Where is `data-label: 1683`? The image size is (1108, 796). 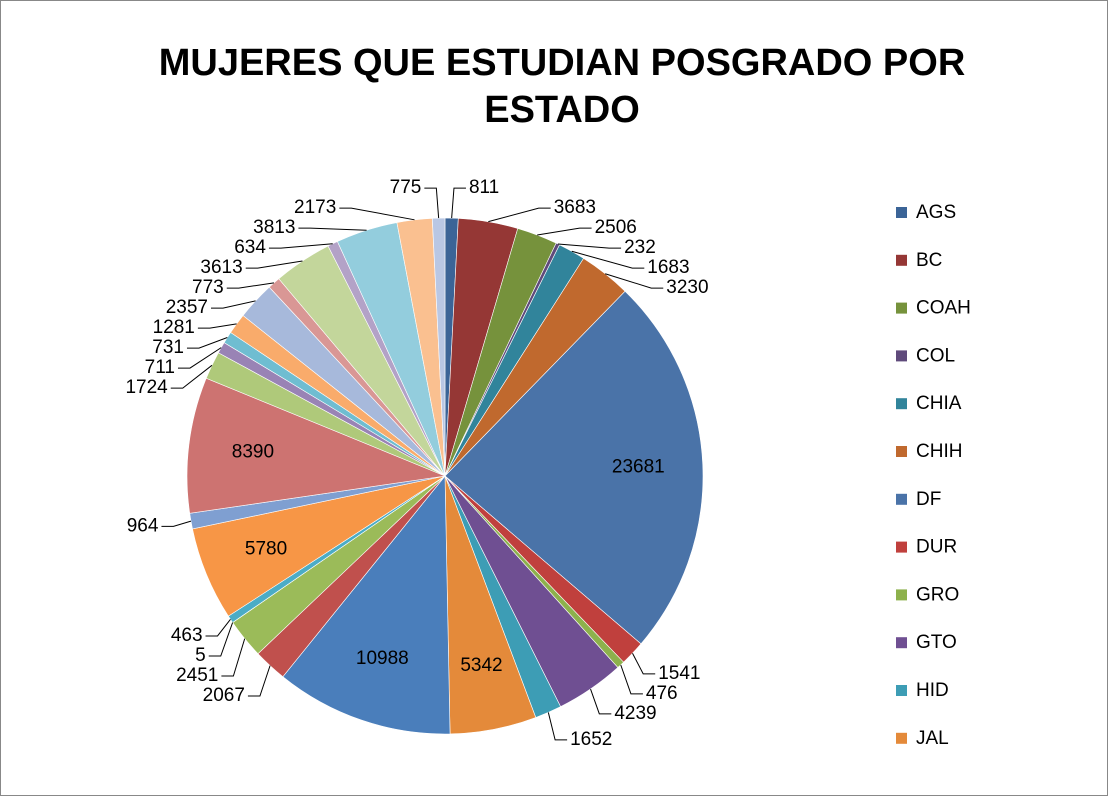
data-label: 1683 is located at coordinates (668, 267).